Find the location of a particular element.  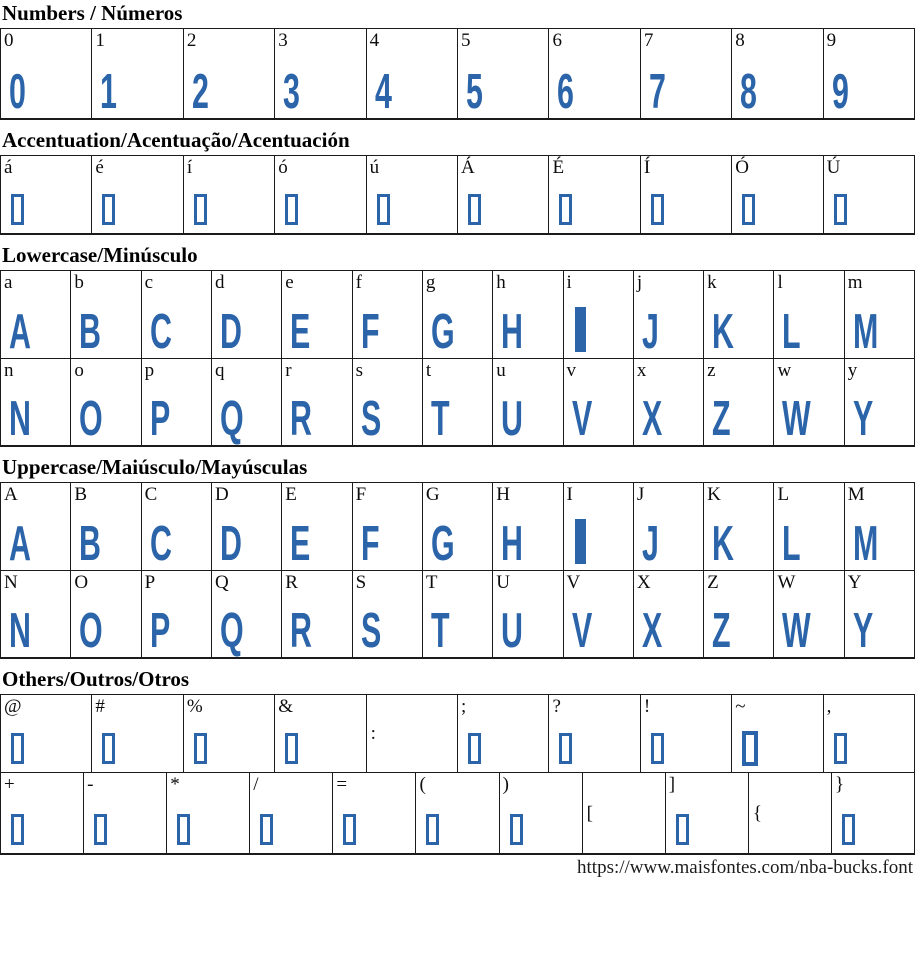

char-label: u is located at coordinates (501, 371).